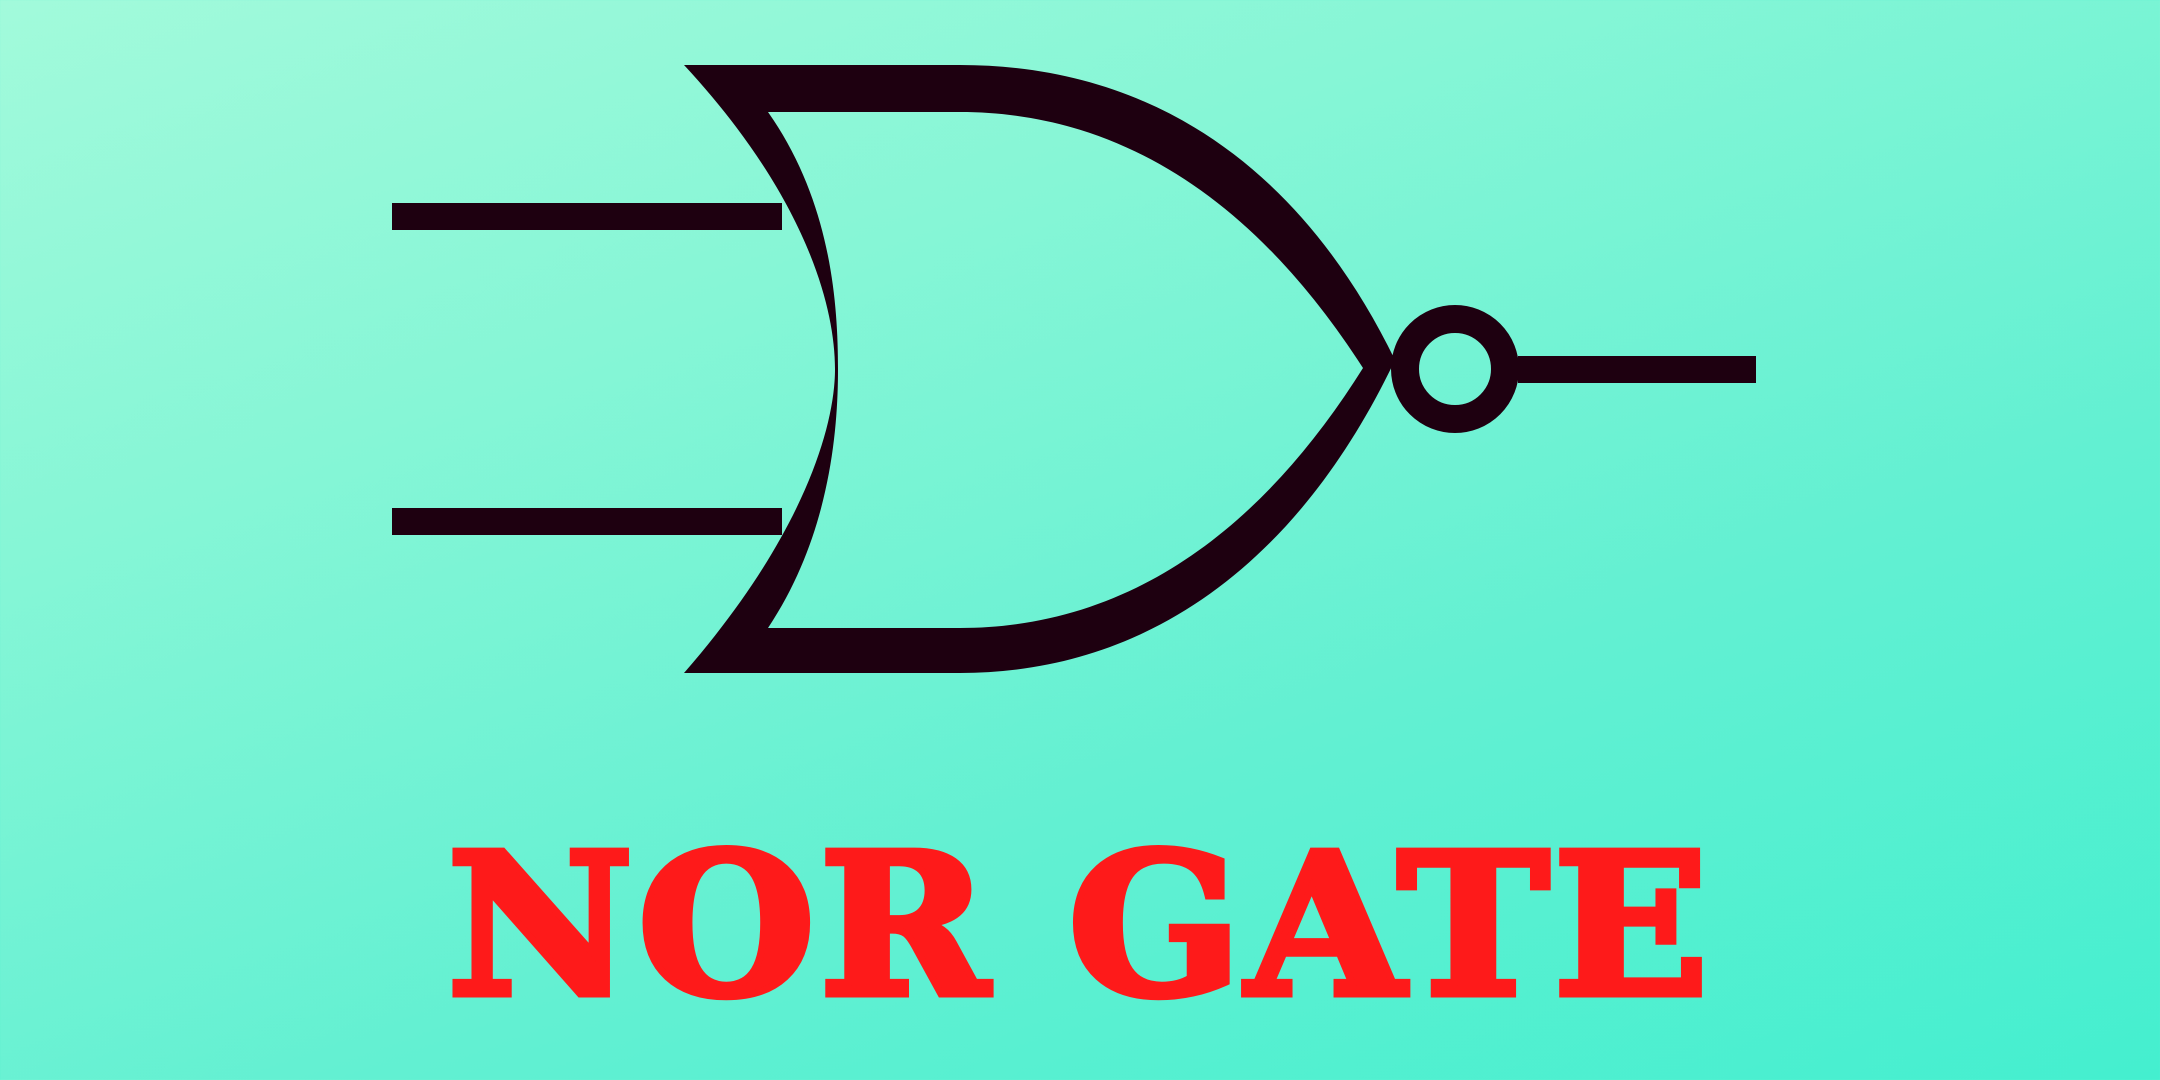 The image size is (2160, 1080). What do you see at coordinates (1637, 369) in the screenshot?
I see `output-line` at bounding box center [1637, 369].